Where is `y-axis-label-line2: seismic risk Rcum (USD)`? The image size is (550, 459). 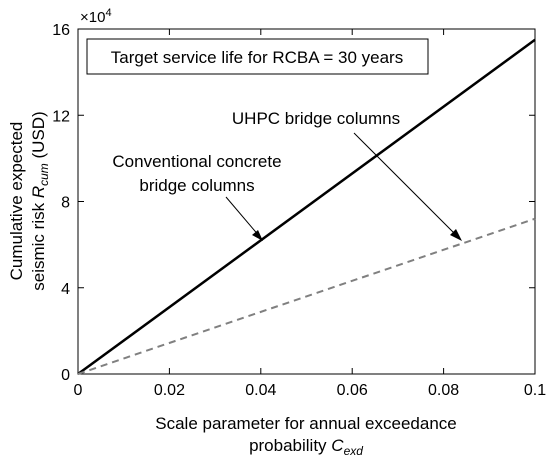
y-axis-label-line2: seismic risk Rcum (USD) is located at coordinates (40, 200).